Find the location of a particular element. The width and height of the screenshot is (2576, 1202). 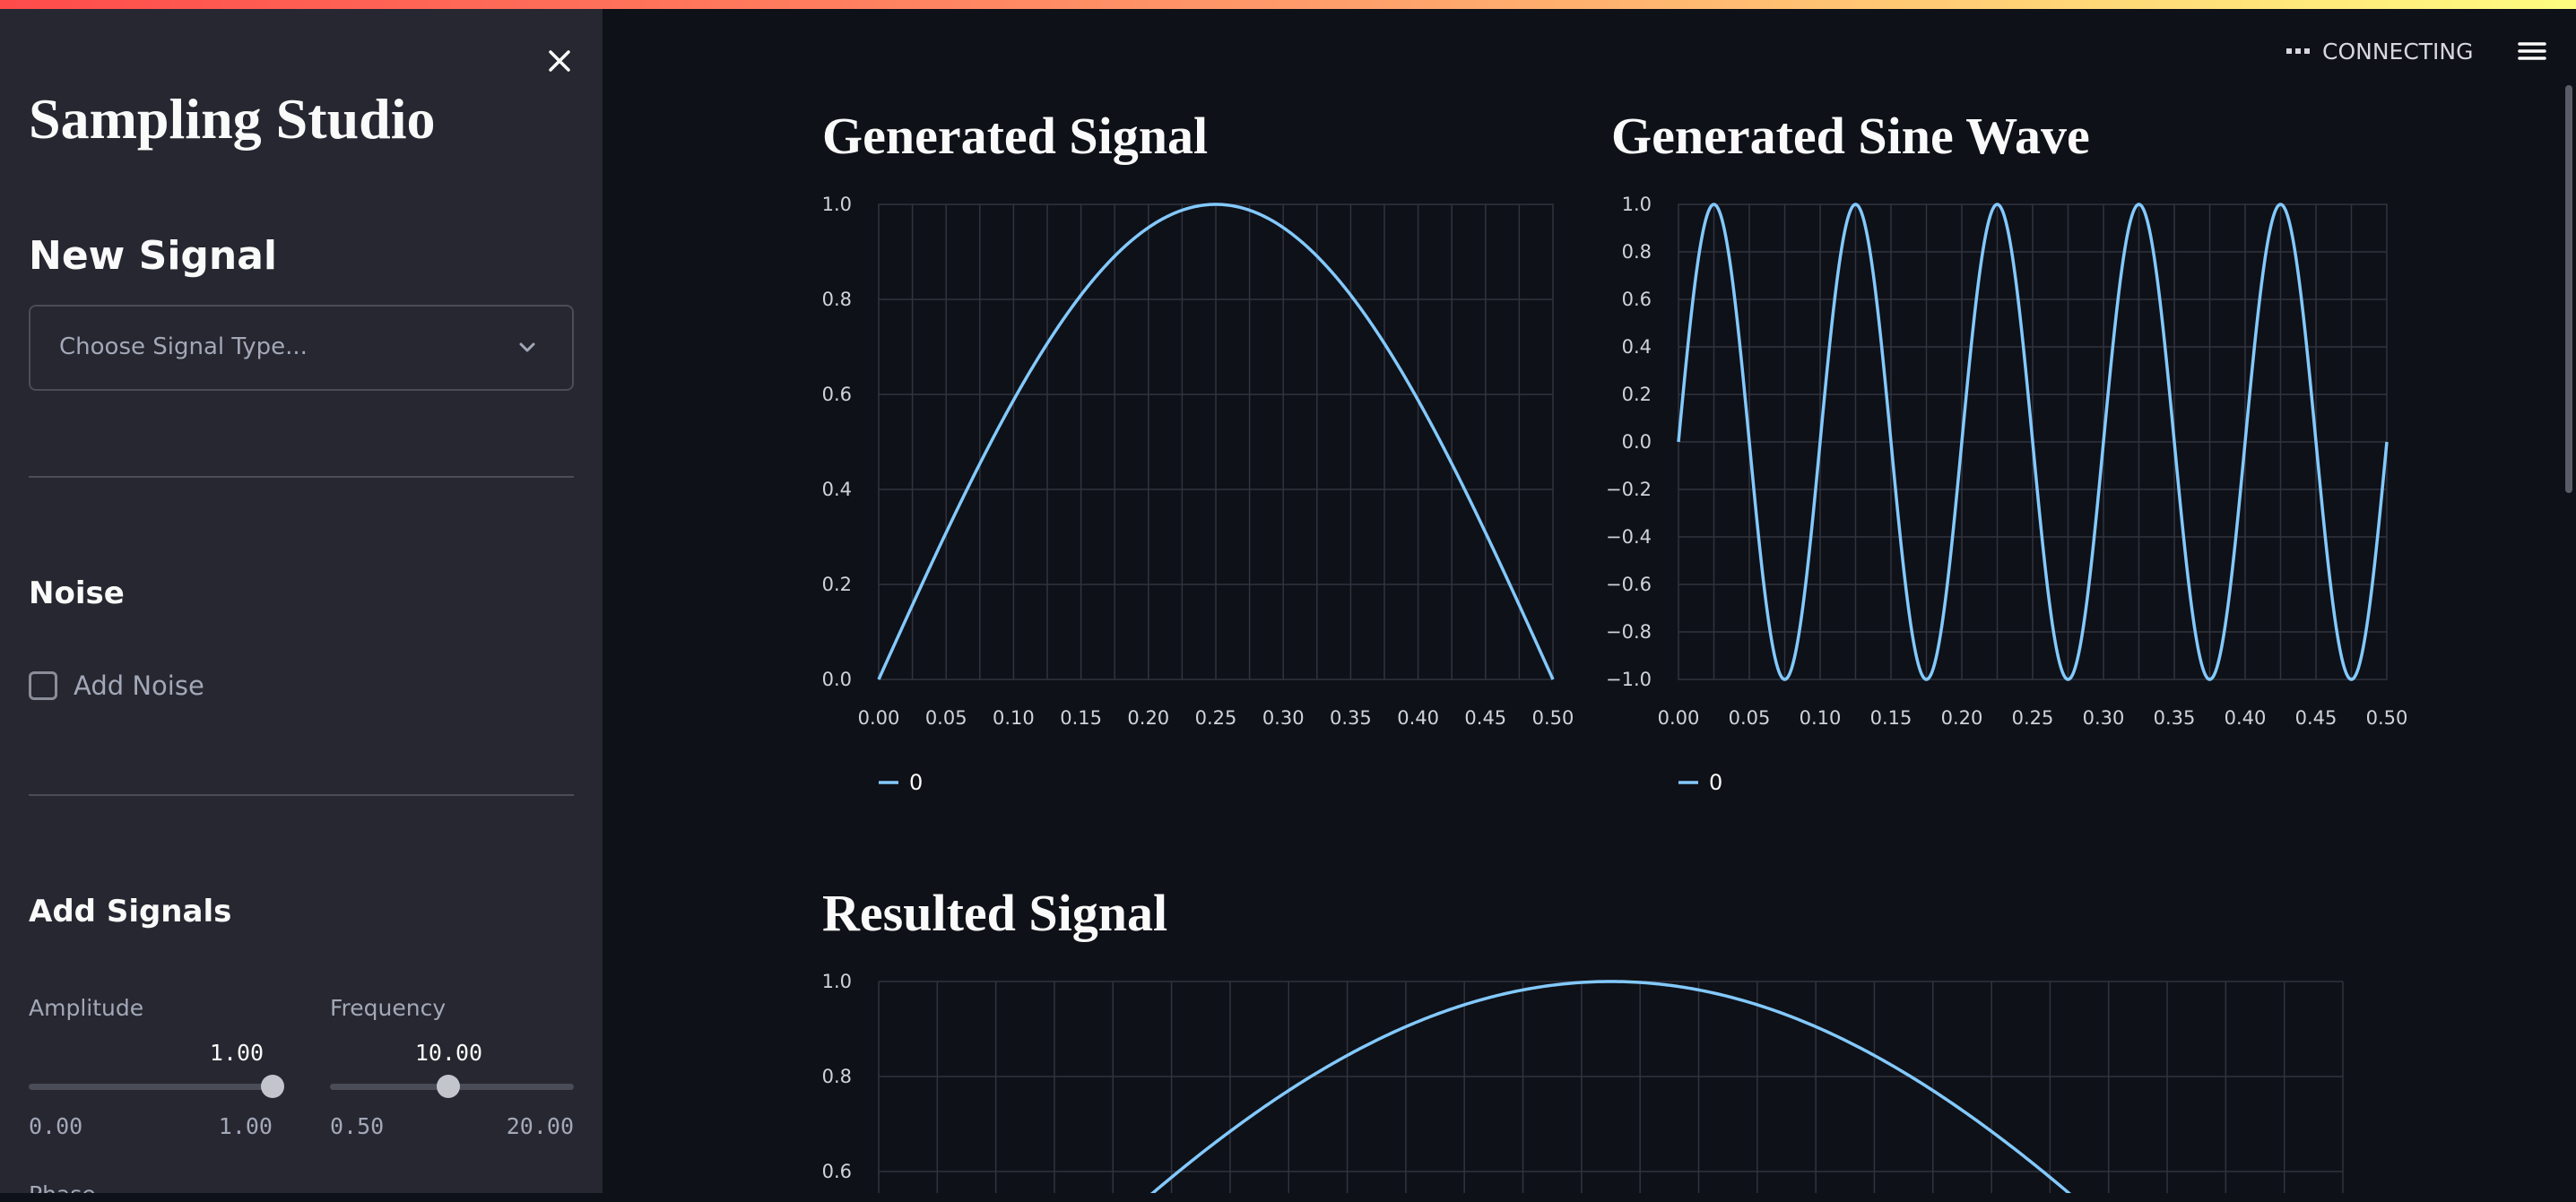

add-noise-checkbox: Add Noise is located at coordinates (116, 686).